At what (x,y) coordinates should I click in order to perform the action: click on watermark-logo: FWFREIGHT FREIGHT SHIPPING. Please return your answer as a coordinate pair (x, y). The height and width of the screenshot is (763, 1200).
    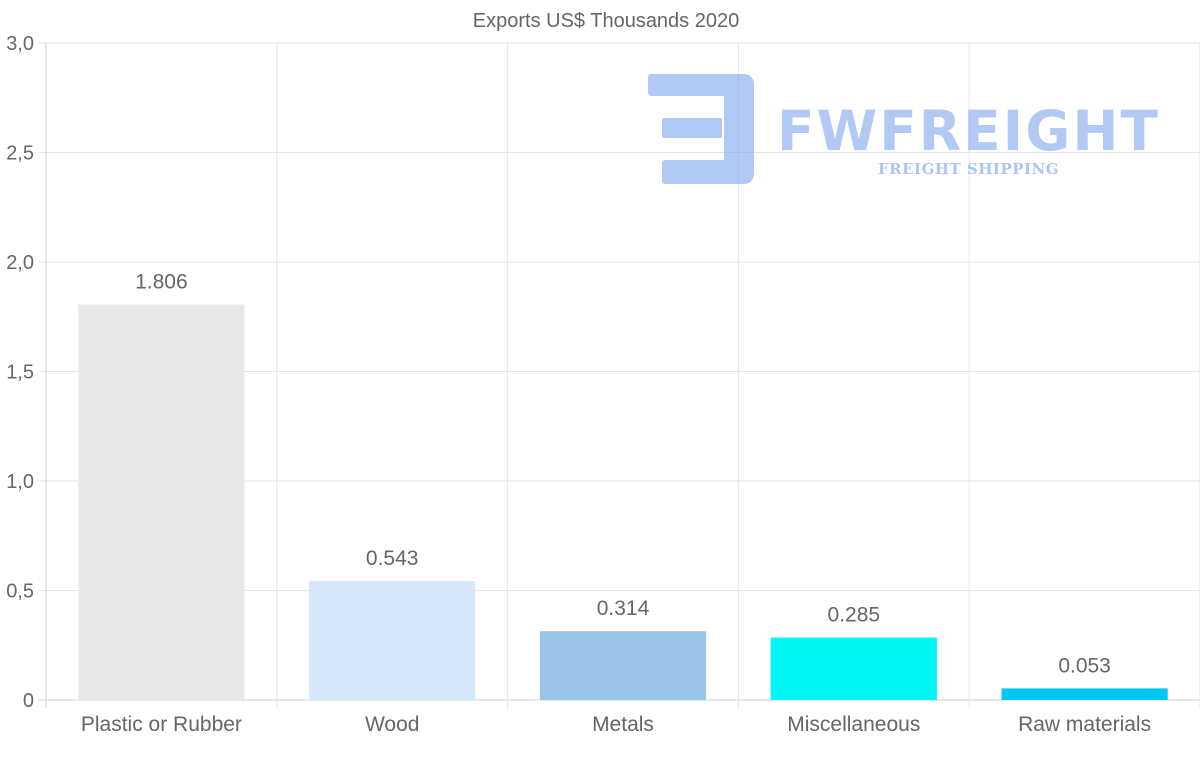
    Looking at the image, I should click on (904, 129).